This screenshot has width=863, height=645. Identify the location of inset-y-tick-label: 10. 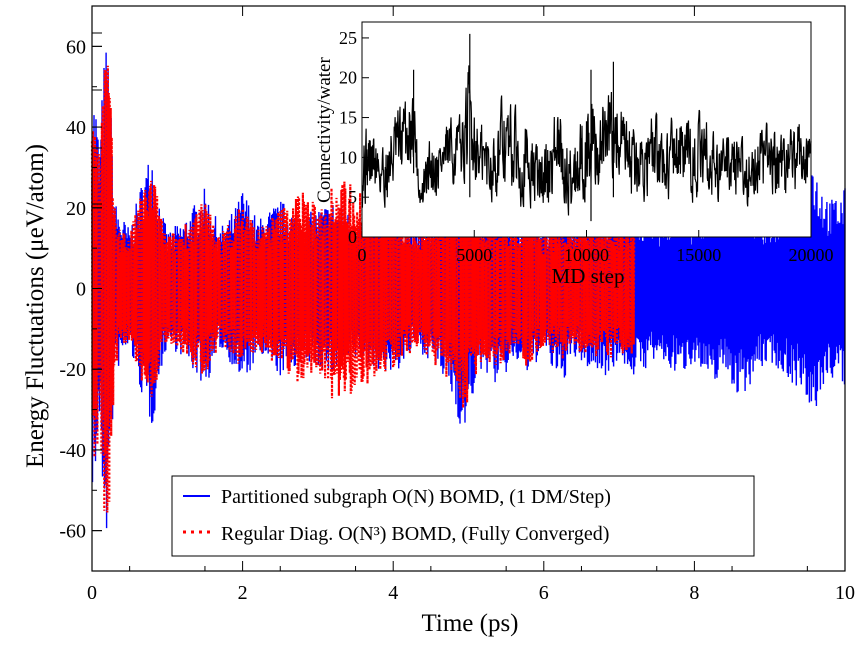
(348, 157).